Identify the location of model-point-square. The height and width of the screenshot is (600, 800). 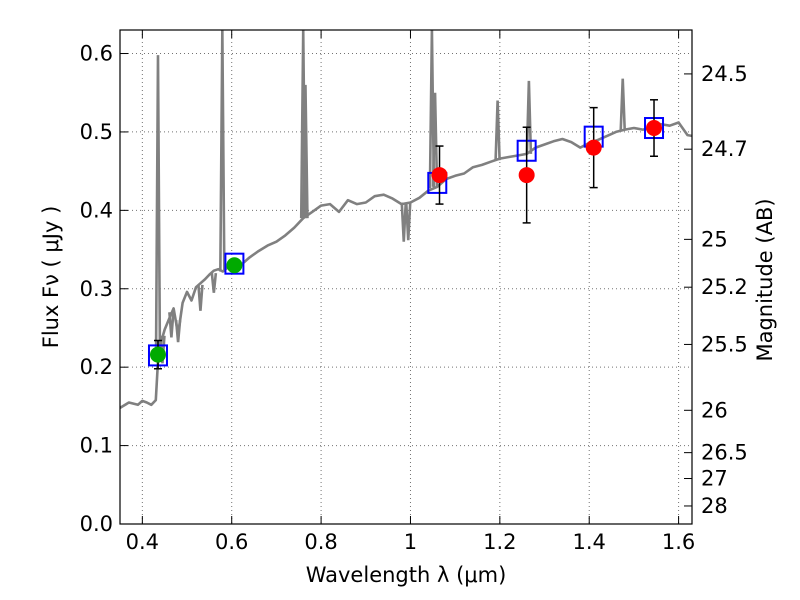
(234, 263).